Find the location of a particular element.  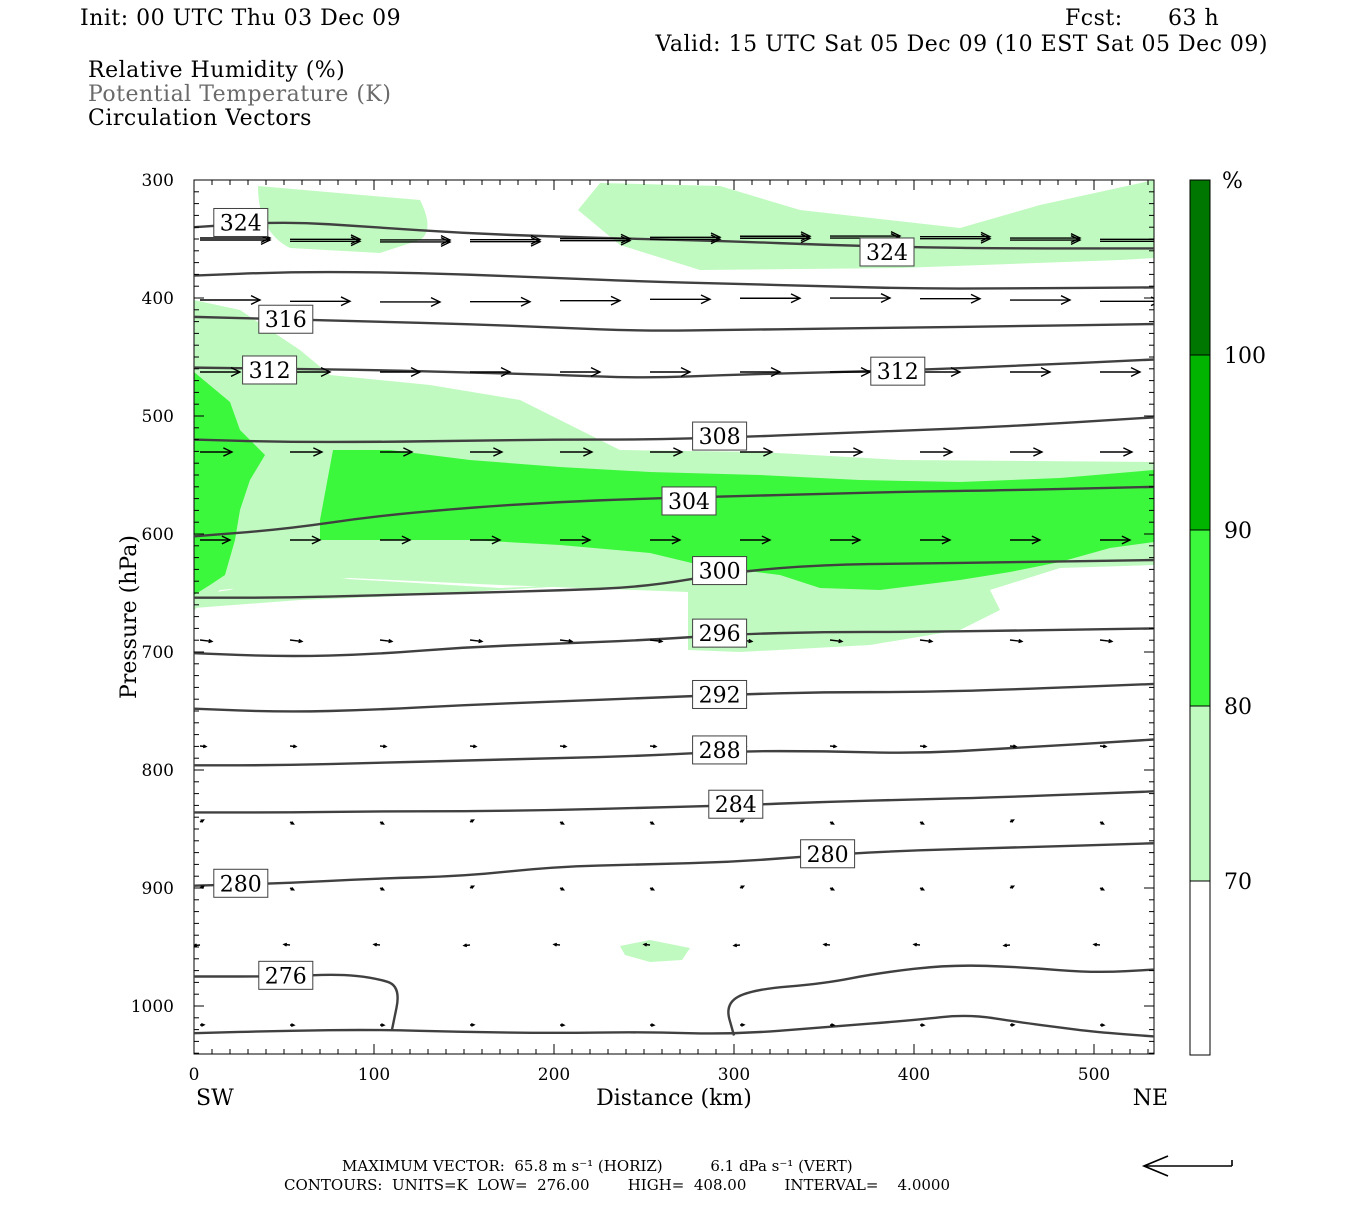

contour-label-text: 280 is located at coordinates (828, 855).